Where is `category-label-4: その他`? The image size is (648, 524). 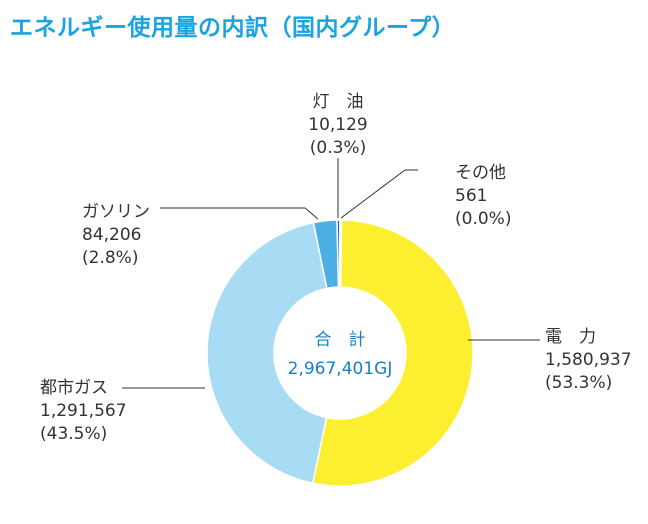
category-label-4: その他 is located at coordinates (480, 173).